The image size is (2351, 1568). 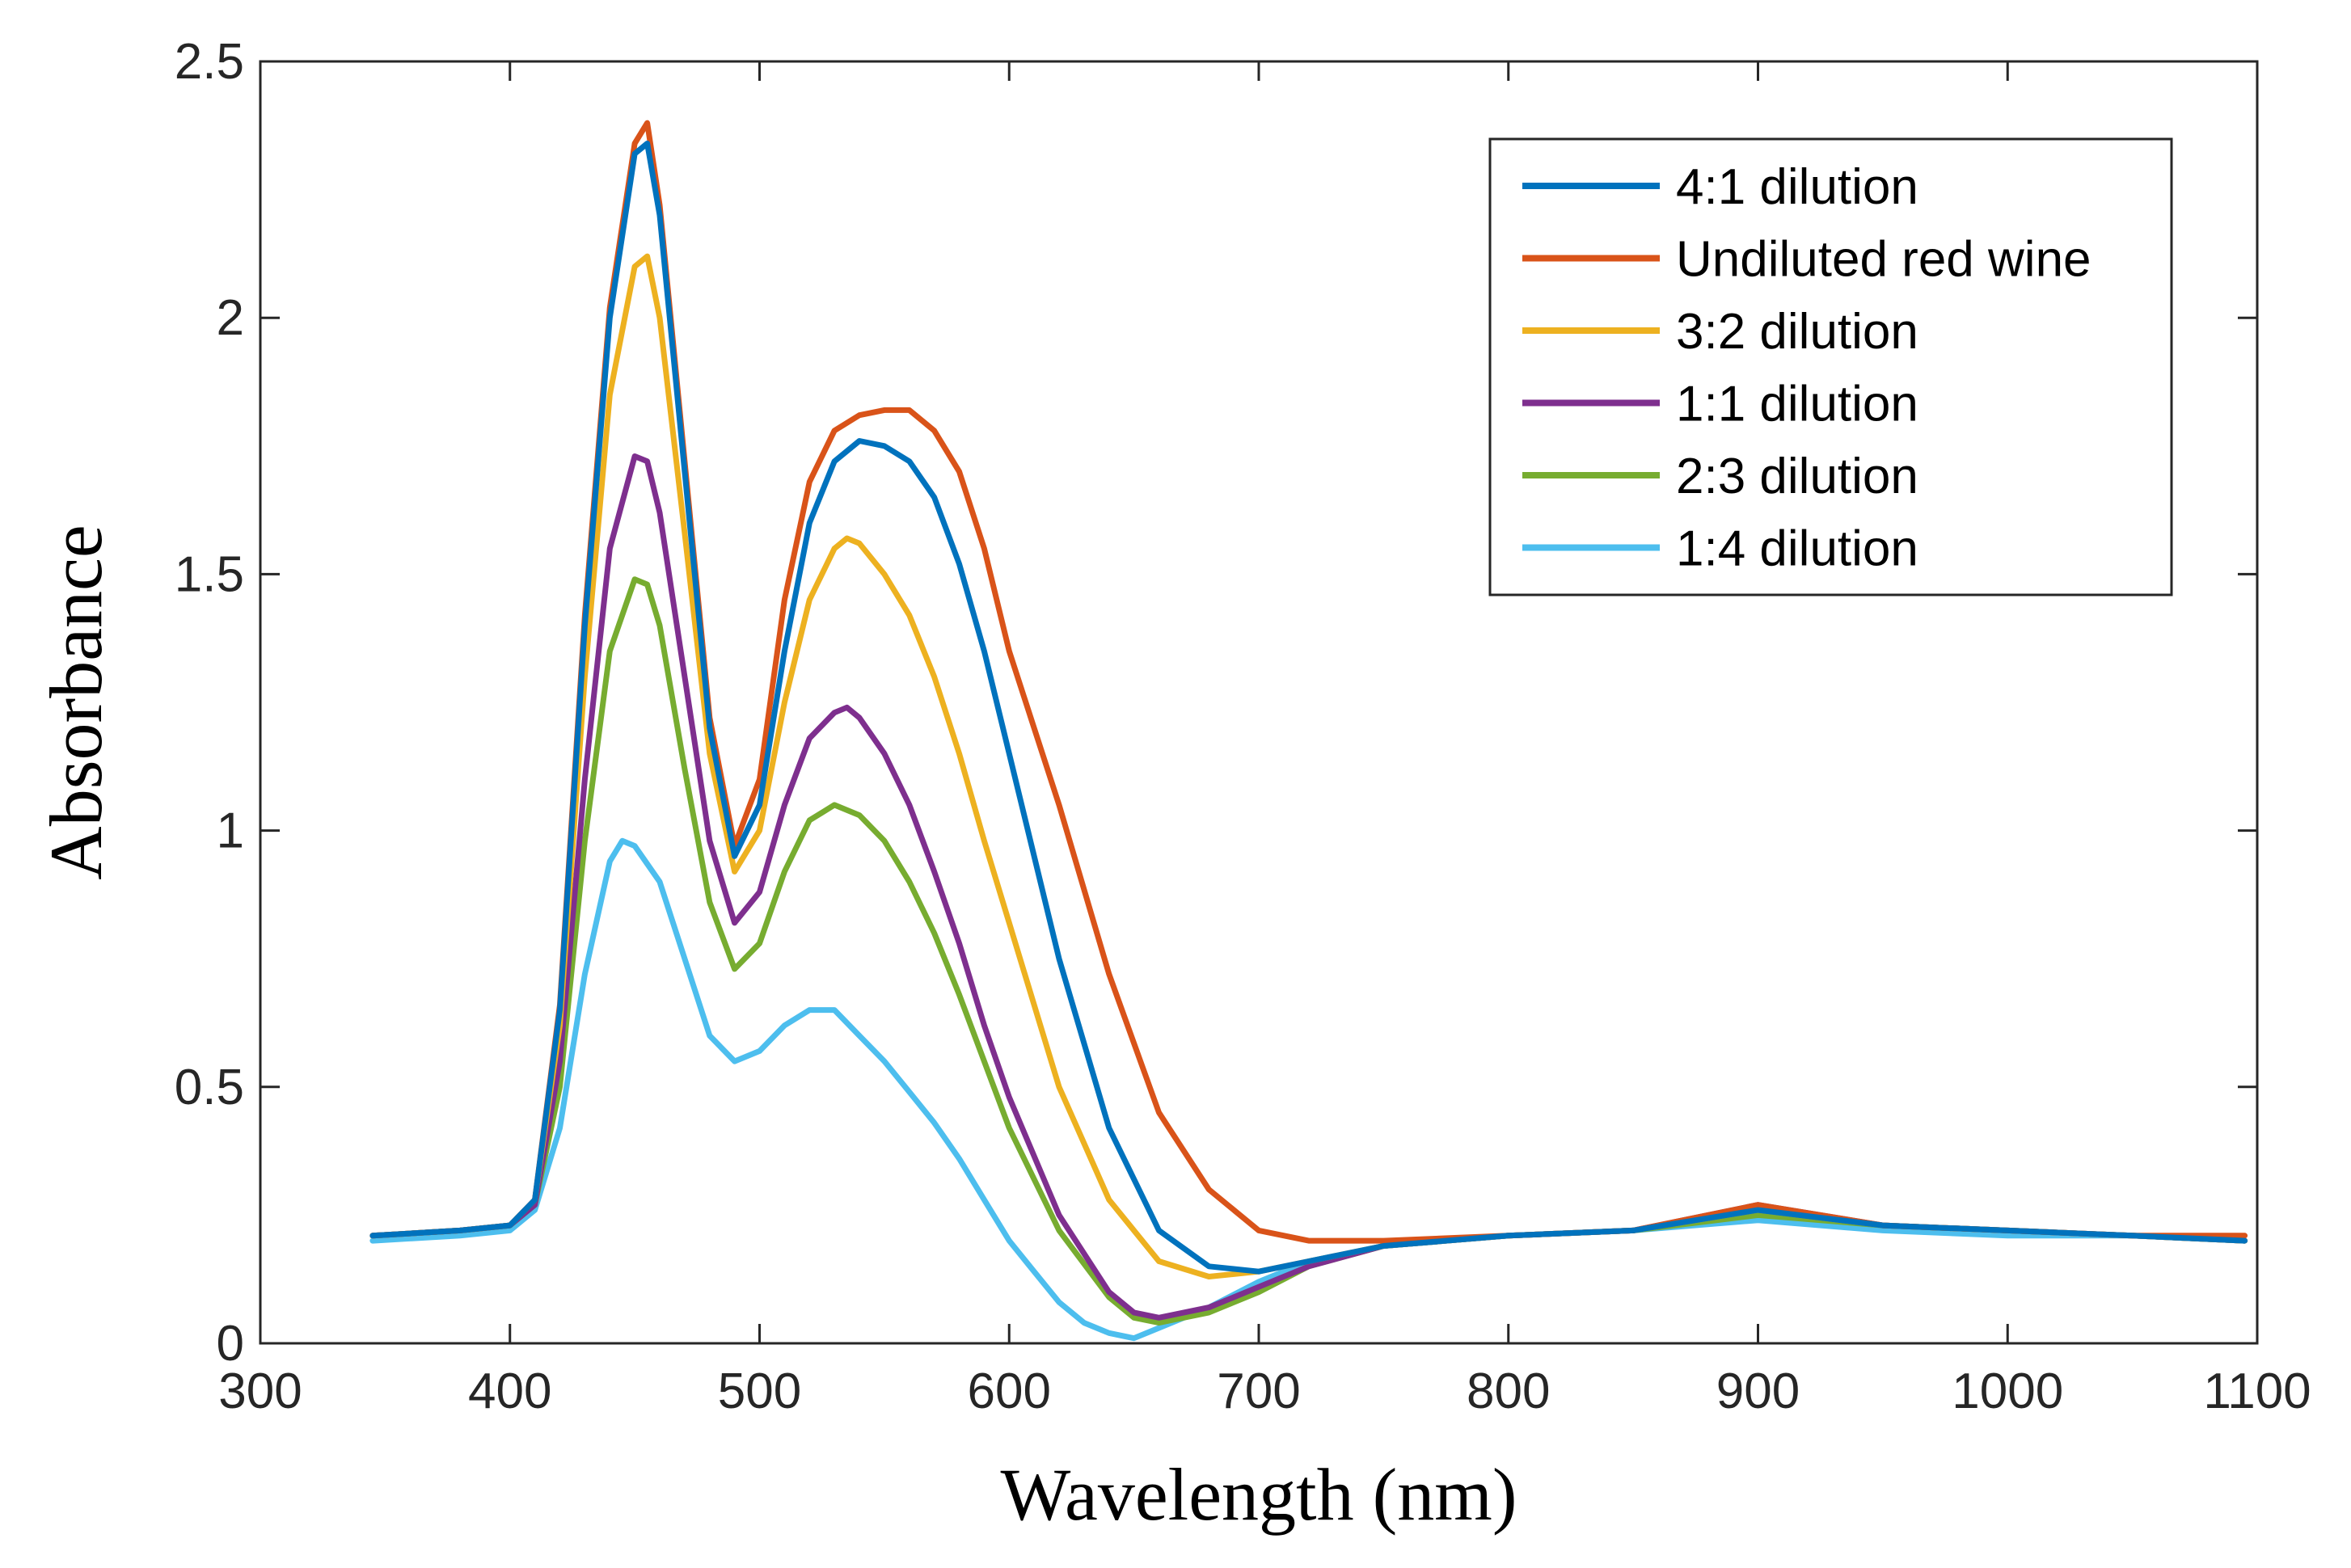 I want to click on x-tick-label: 500, so click(x=759, y=1391).